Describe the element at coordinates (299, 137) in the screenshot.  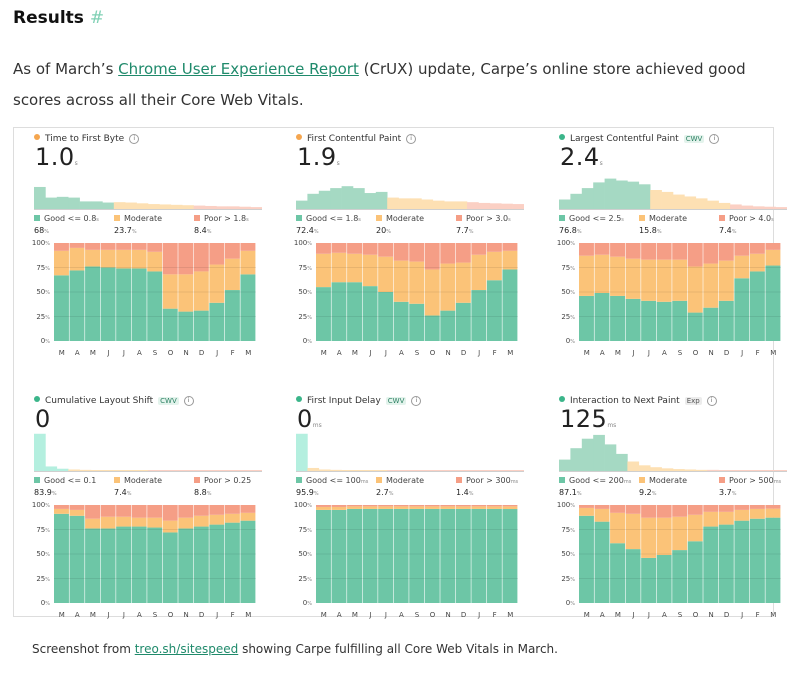
I see `status-dot-icon` at that location.